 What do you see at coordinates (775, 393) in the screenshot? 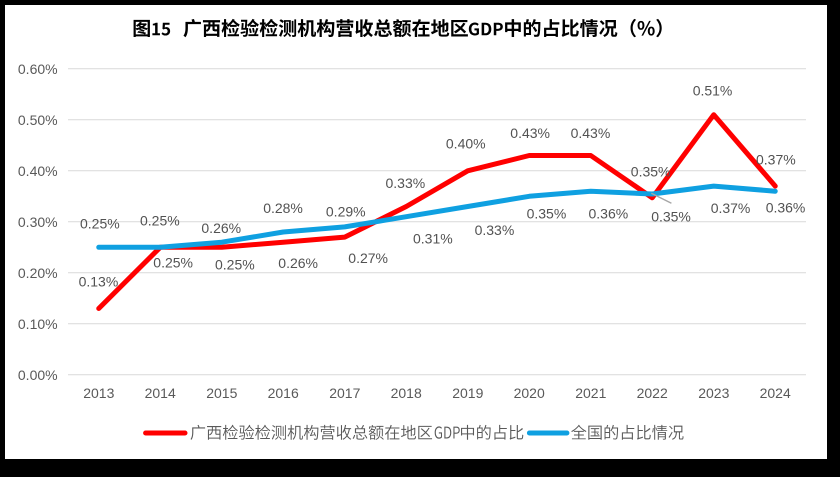
I see `svg-text: 2024` at bounding box center [775, 393].